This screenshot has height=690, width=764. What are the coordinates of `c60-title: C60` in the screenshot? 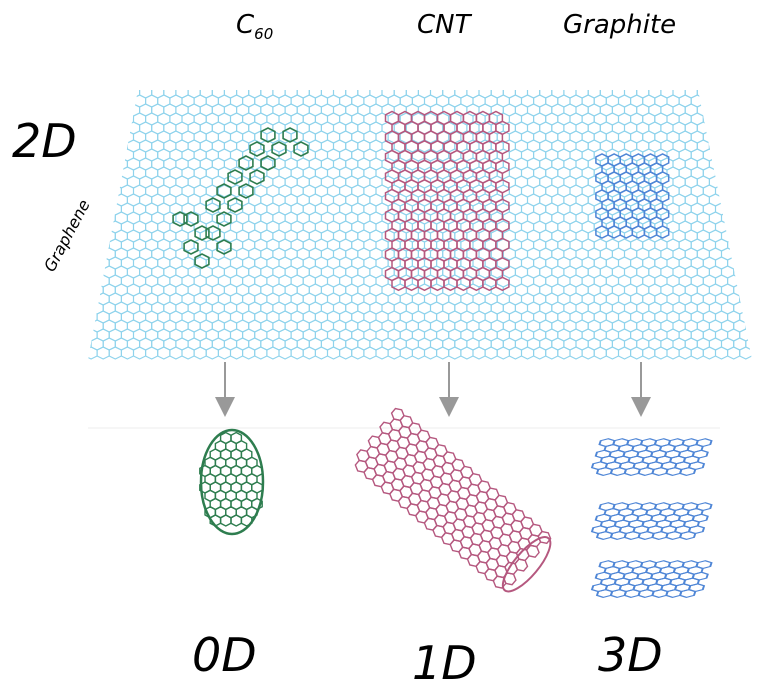 It's located at (255, 27).